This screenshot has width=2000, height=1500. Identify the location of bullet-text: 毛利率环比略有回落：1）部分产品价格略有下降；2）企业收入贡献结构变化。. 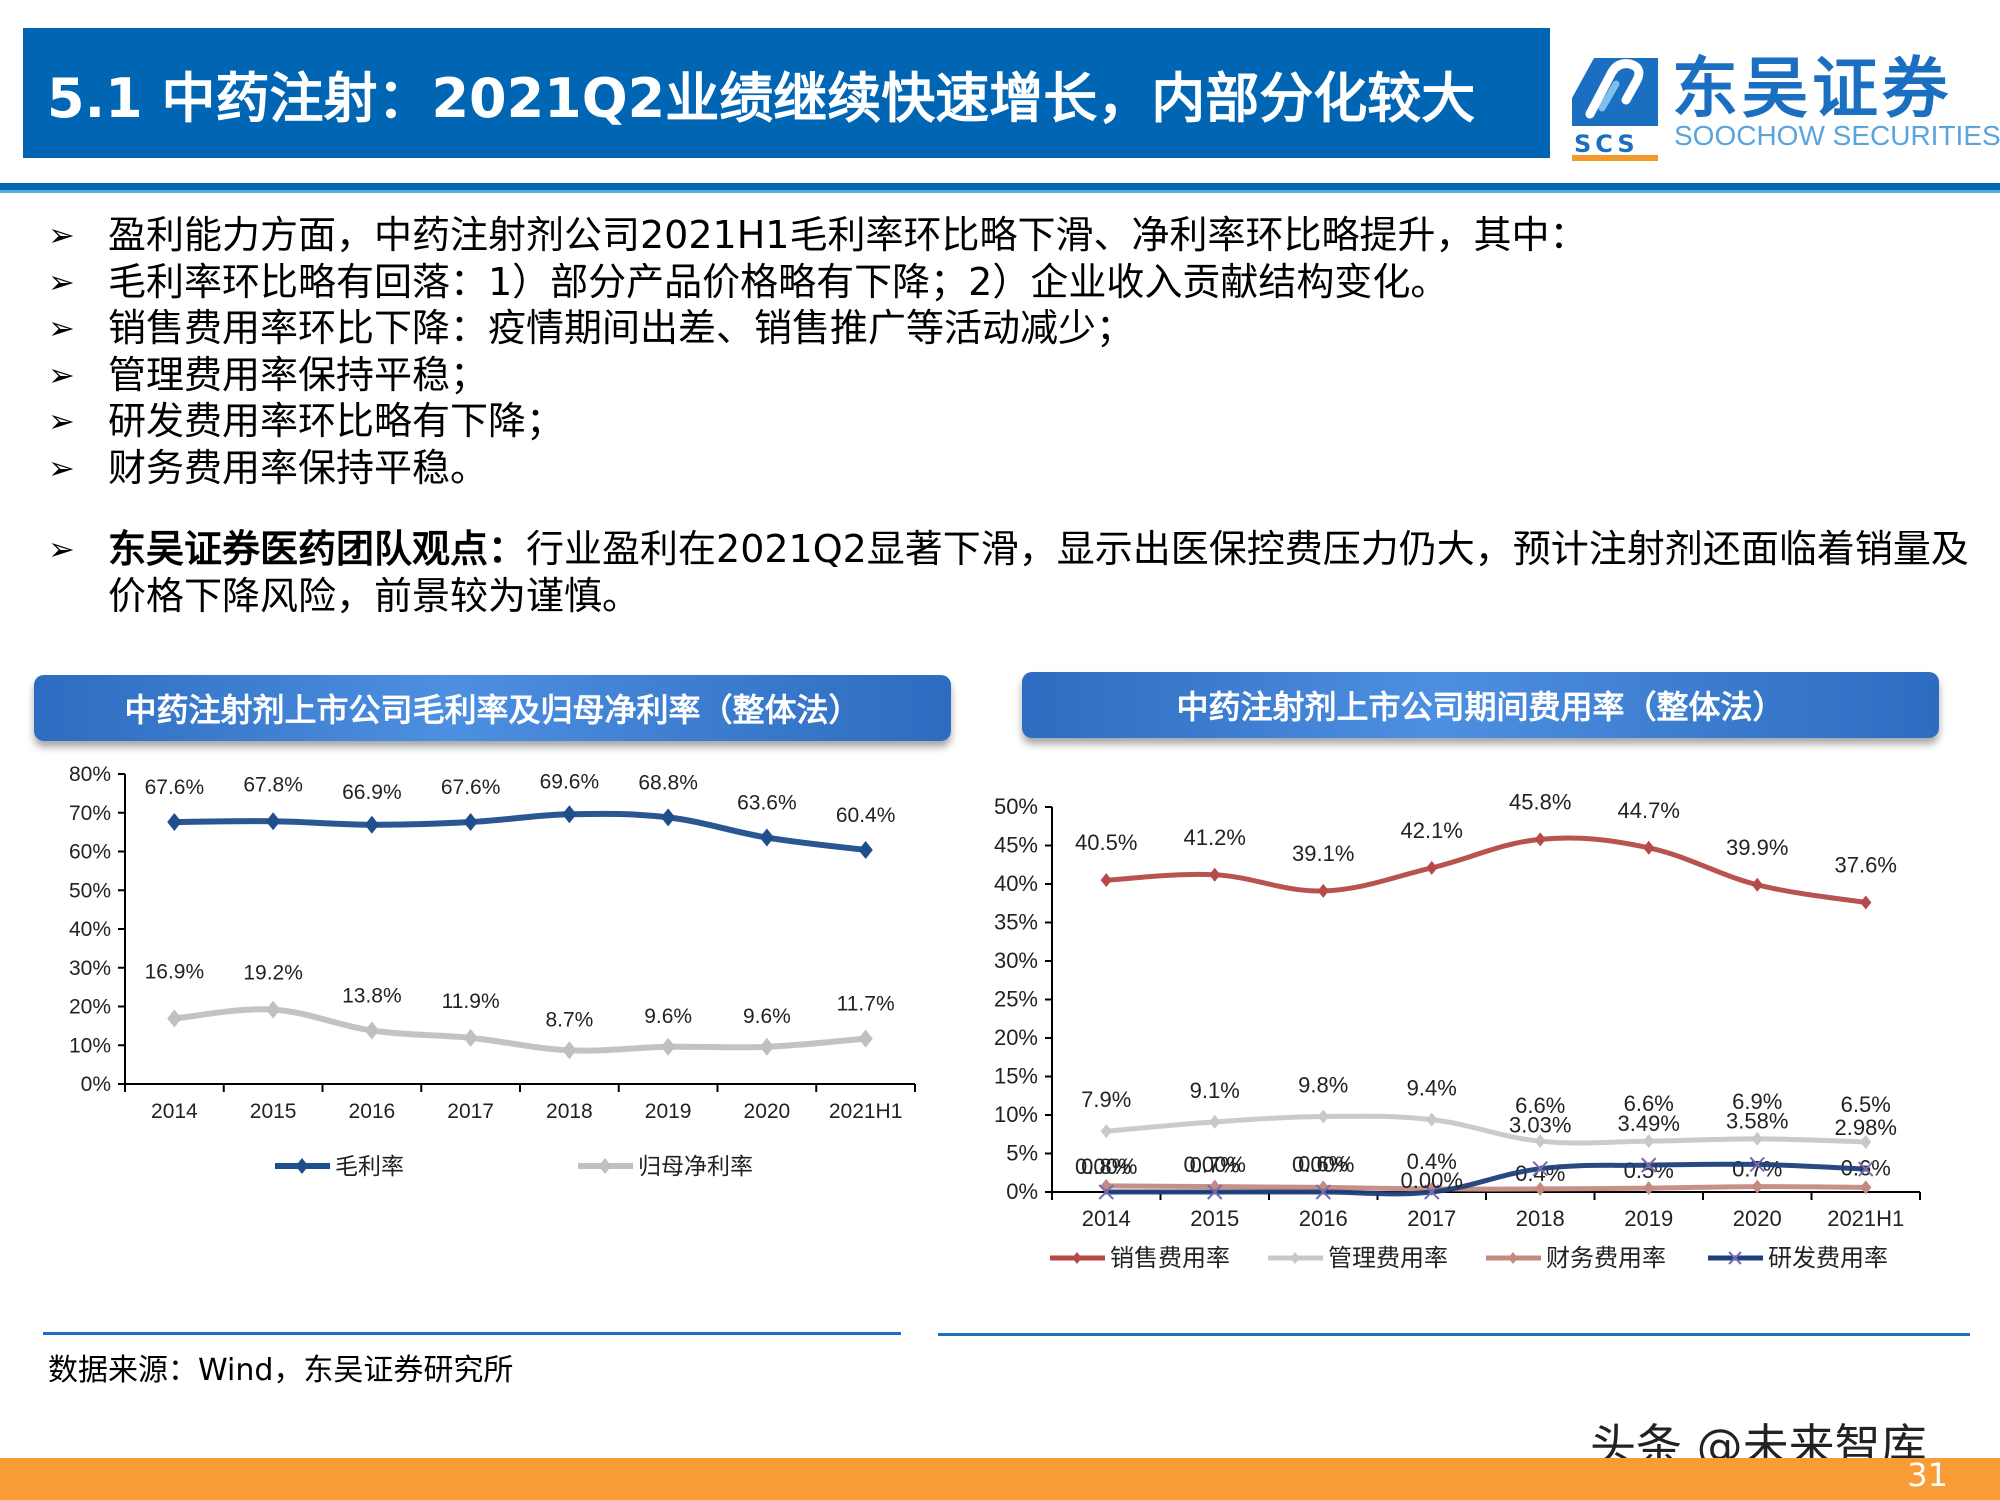
(778, 281).